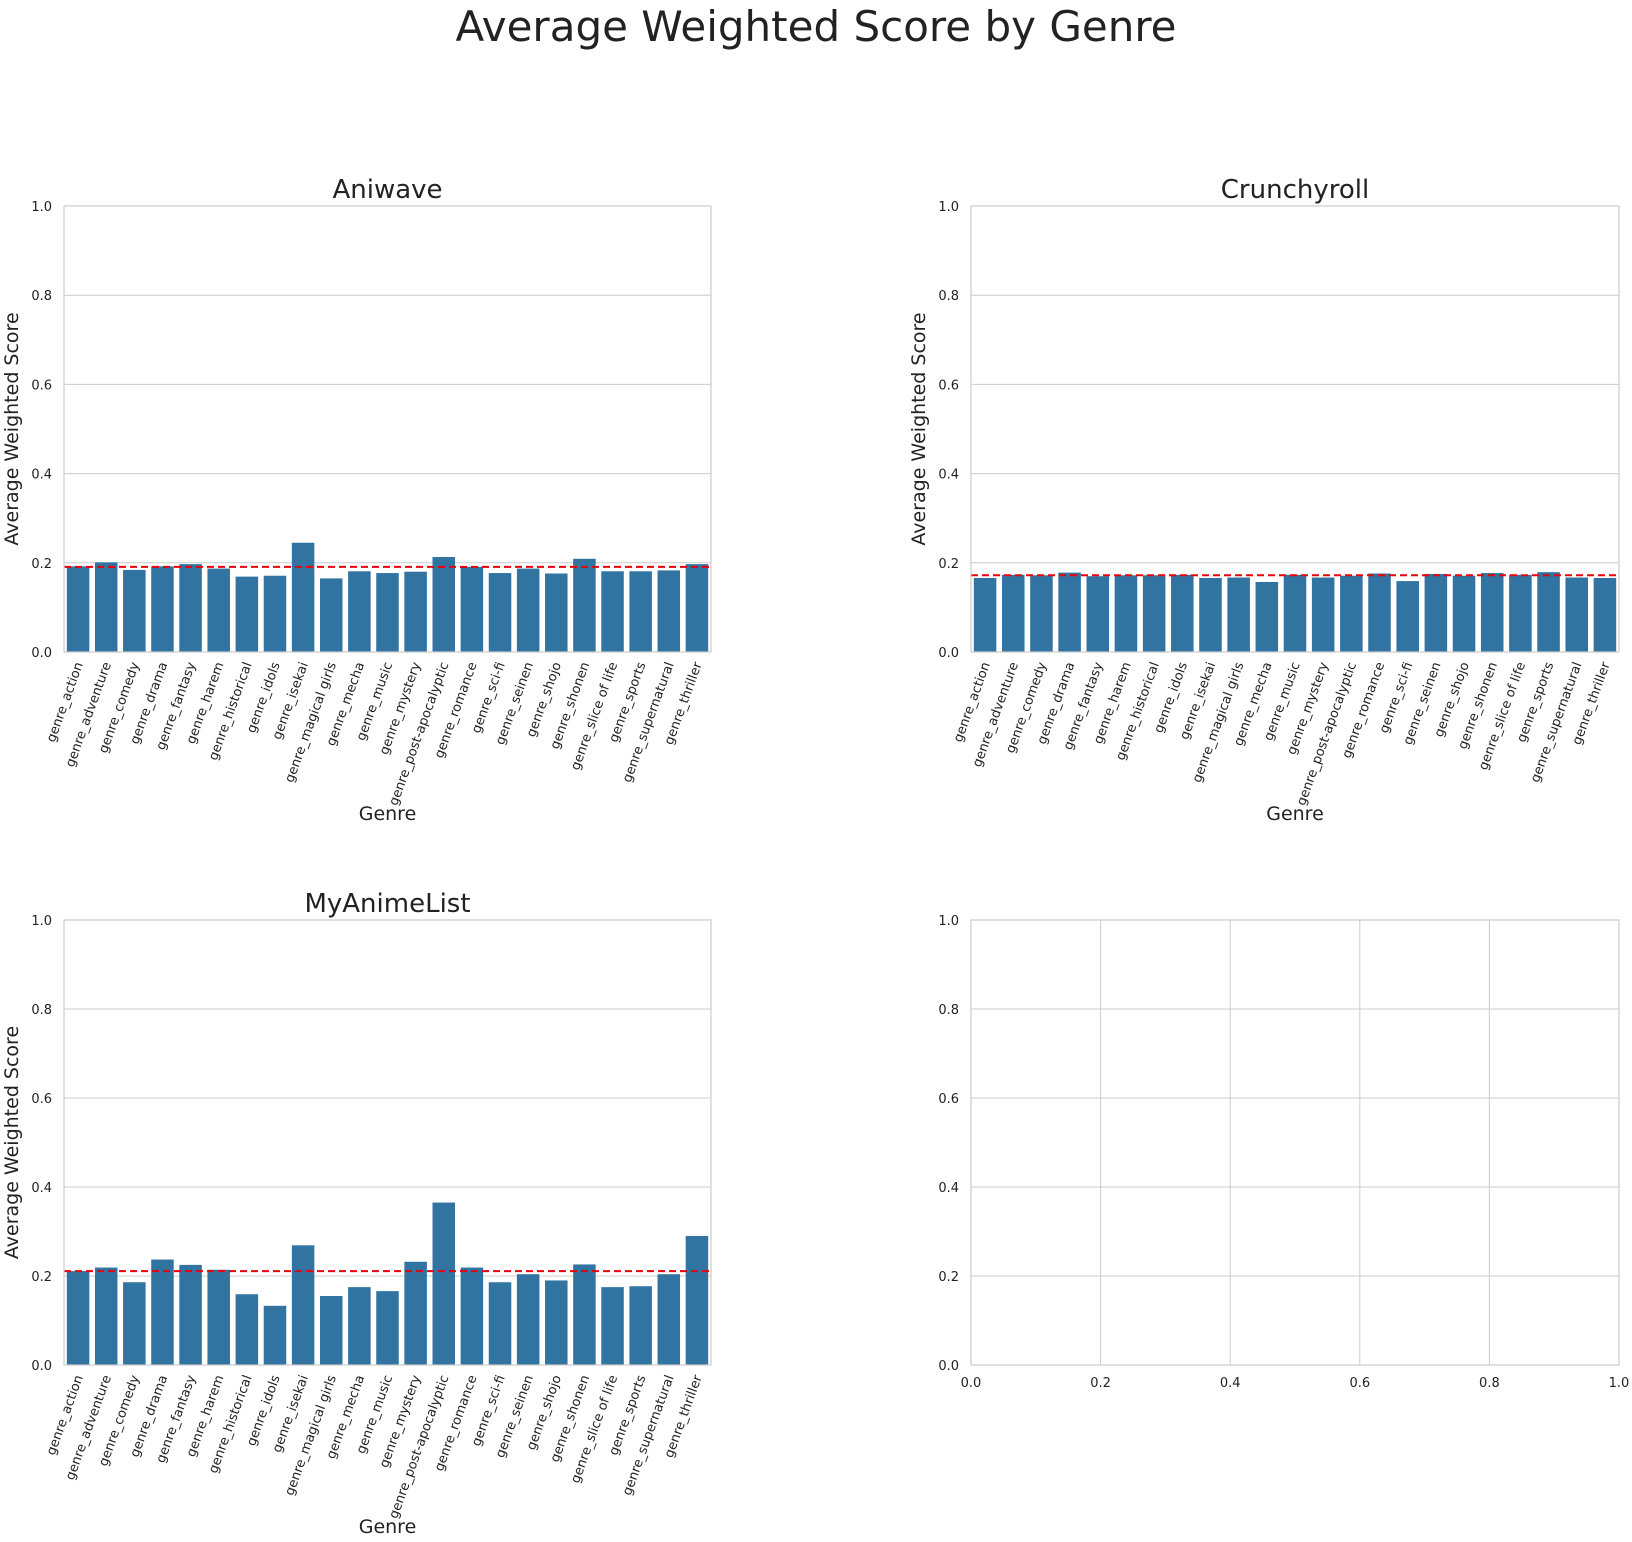 The width and height of the screenshot is (1632, 1542). Describe the element at coordinates (387, 904) in the screenshot. I see `subplot-title: MyAnimeList` at that location.